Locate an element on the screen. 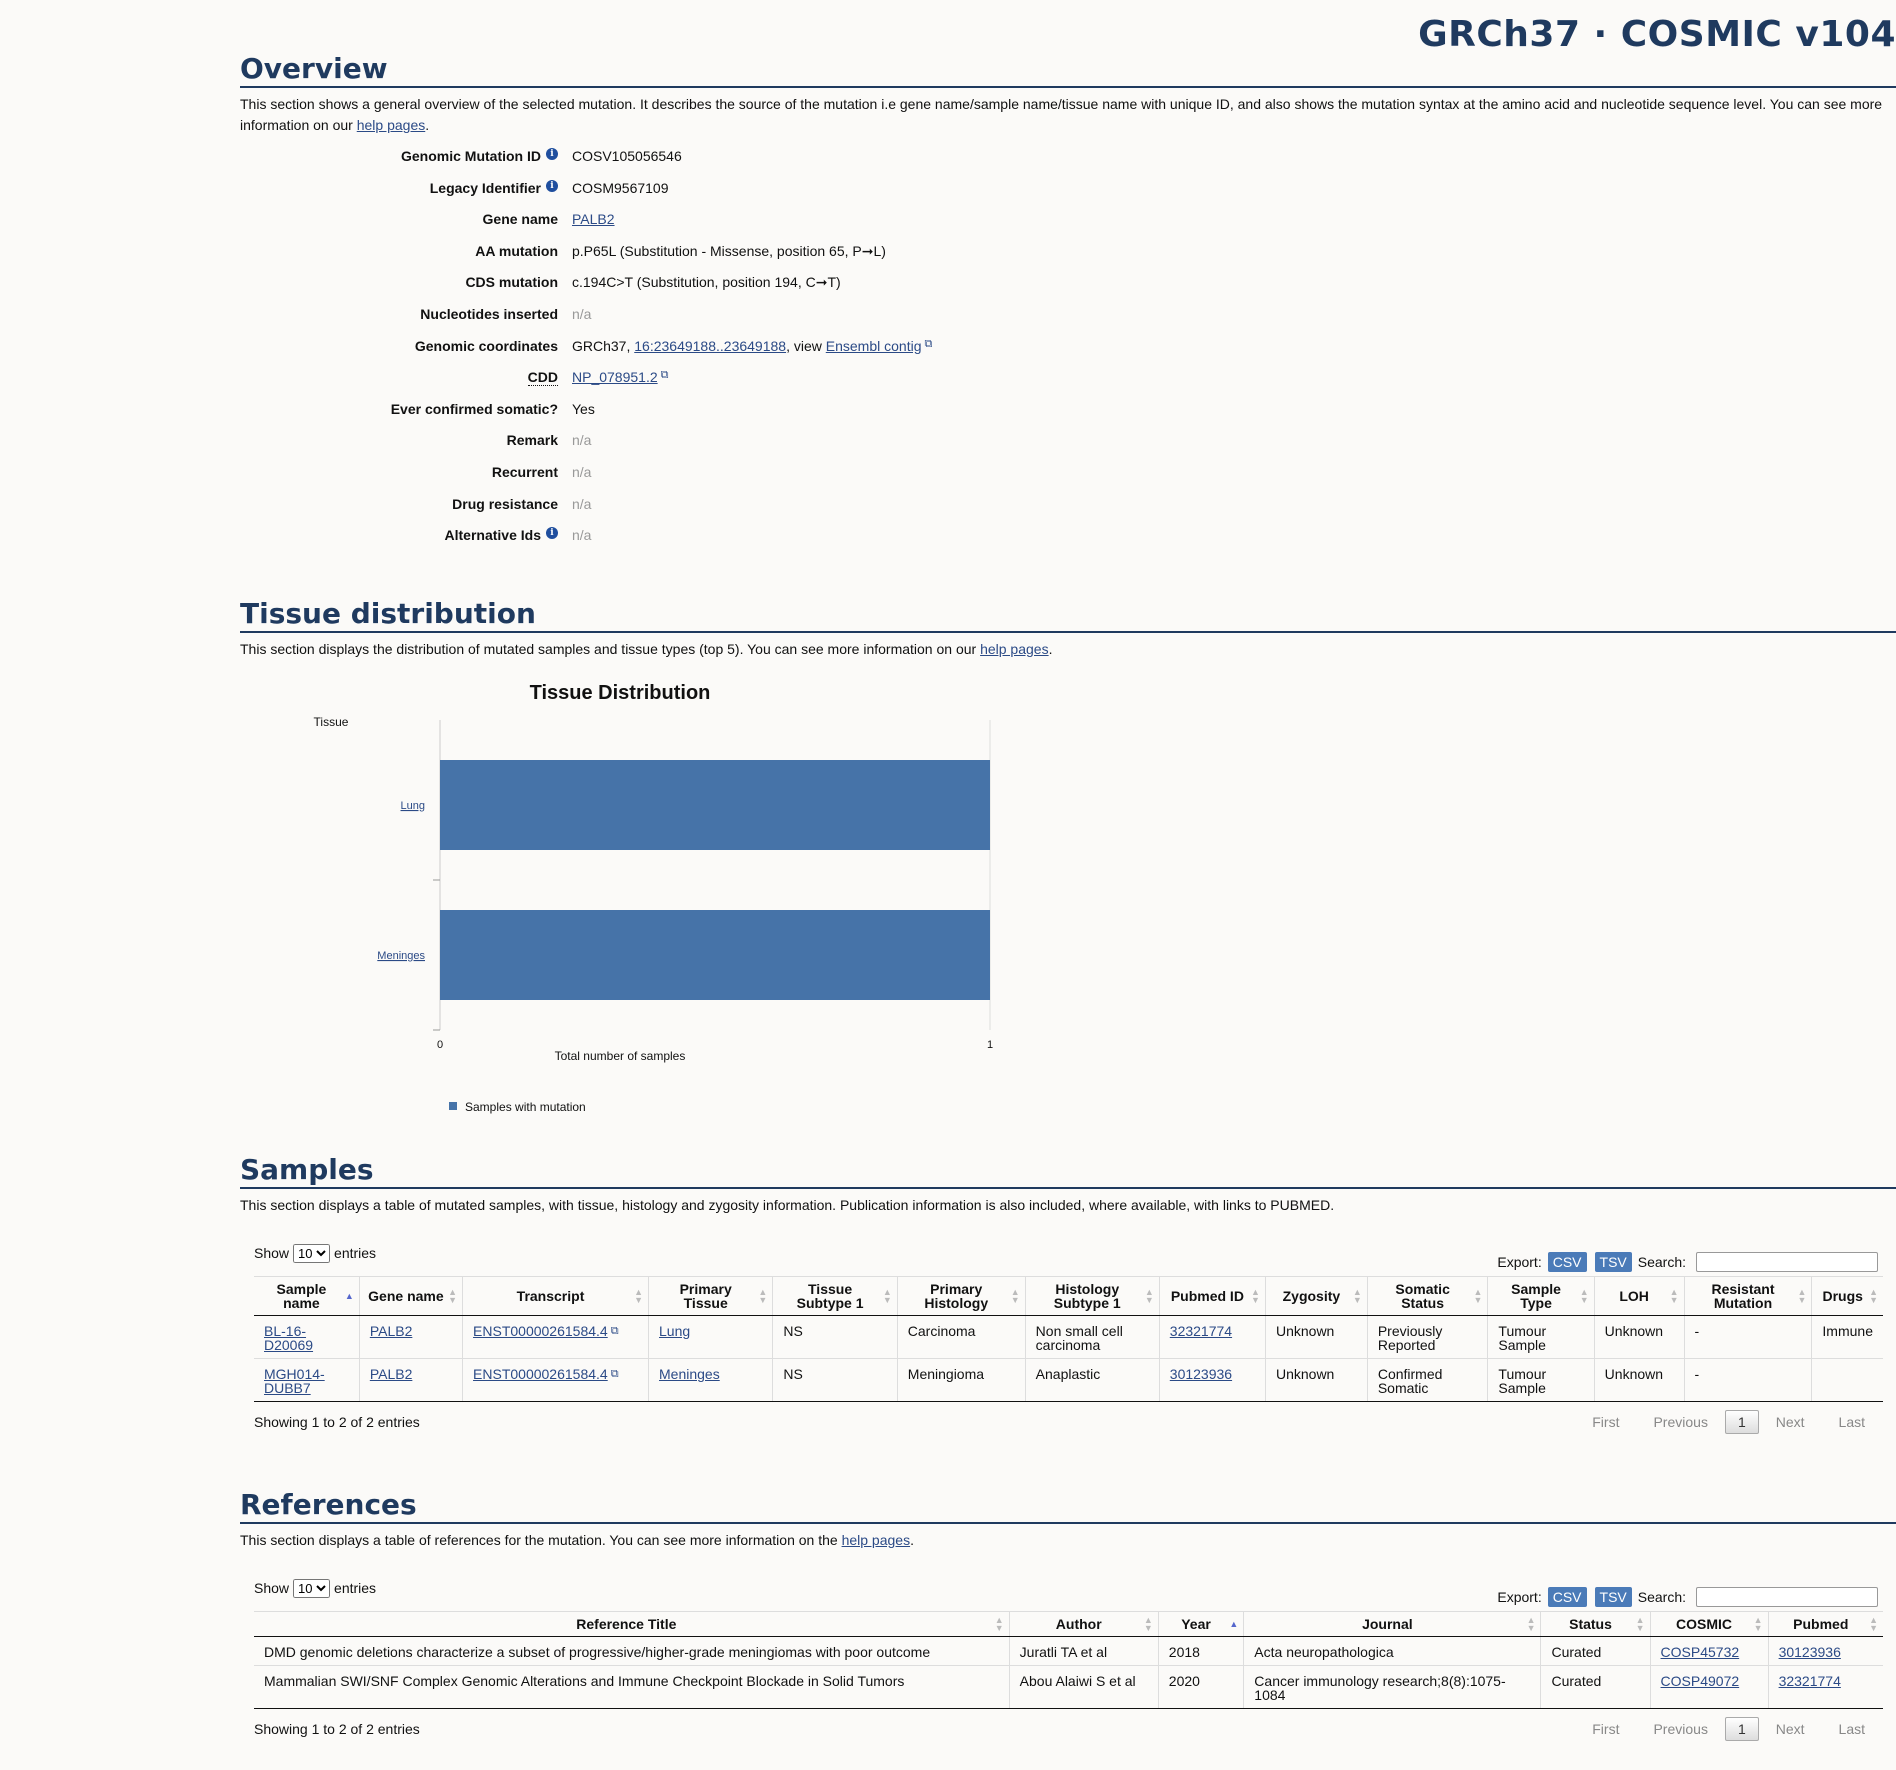 Image resolution: width=1896 pixels, height=1770 pixels. legend-swatch is located at coordinates (453, 1106).